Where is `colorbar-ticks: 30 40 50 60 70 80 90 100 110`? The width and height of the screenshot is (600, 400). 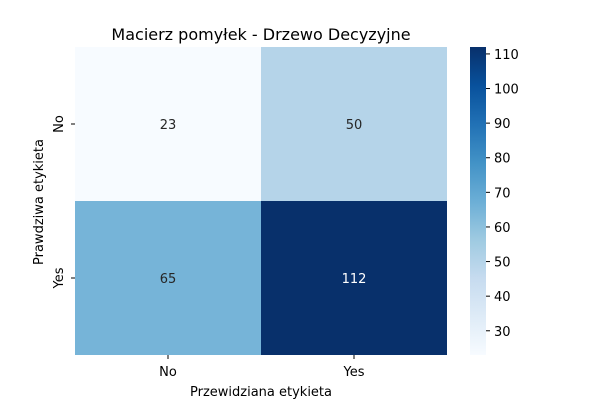 colorbar-ticks: 30 40 50 60 70 80 90 100 110 is located at coordinates (502, 194).